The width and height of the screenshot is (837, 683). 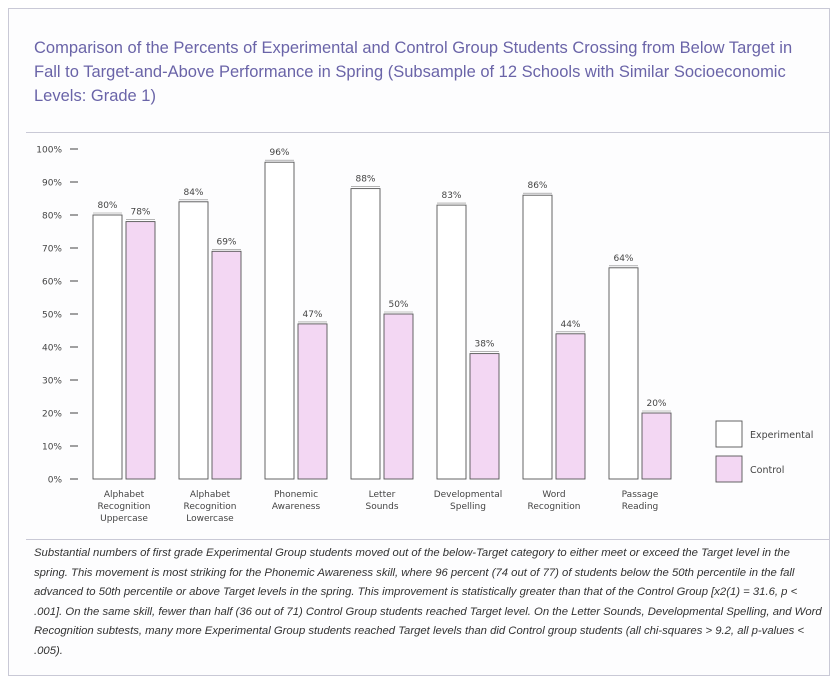 I want to click on bar-value-label: 83%, so click(x=451, y=196).